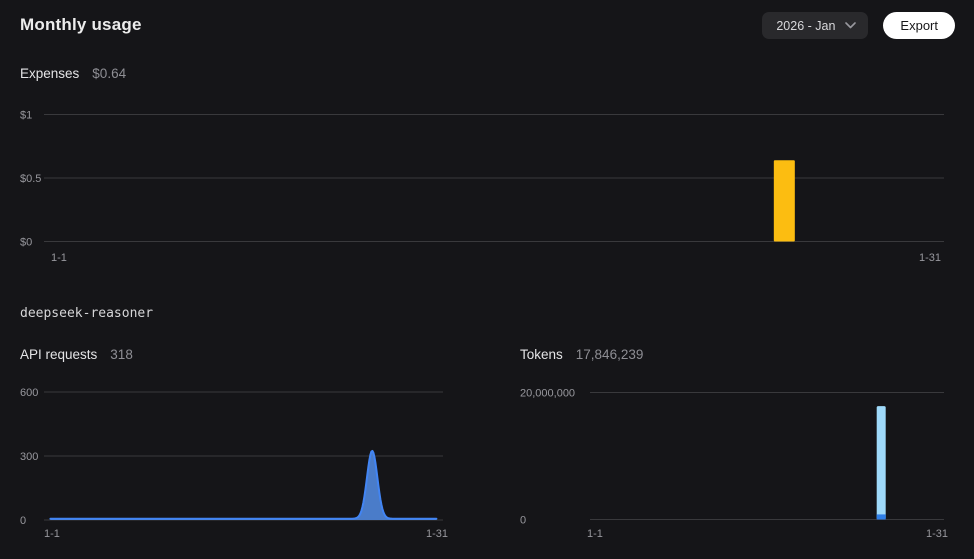  Describe the element at coordinates (806, 25) in the screenshot. I see `month-select-value: 2026 - Jan` at that location.